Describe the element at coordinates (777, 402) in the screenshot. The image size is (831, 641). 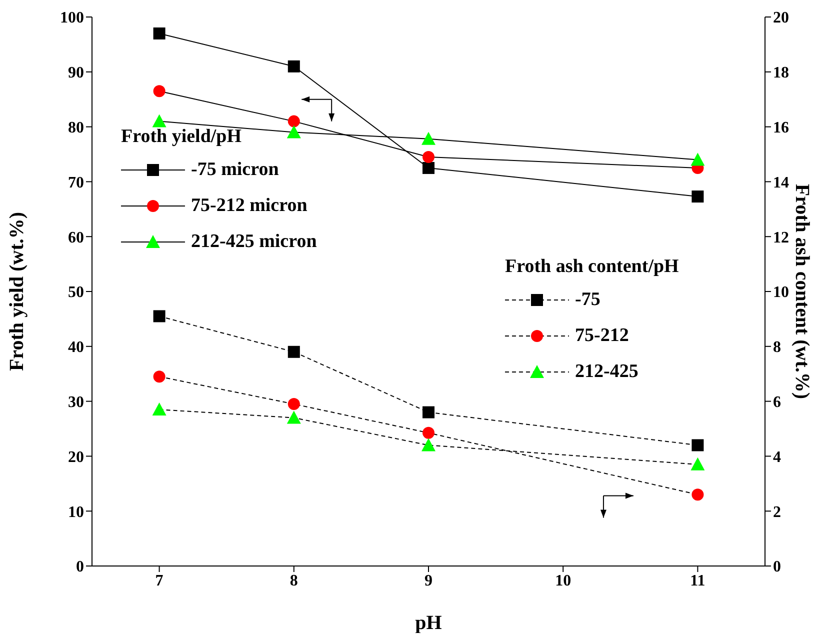
I see `y2-tick-label: 6` at that location.